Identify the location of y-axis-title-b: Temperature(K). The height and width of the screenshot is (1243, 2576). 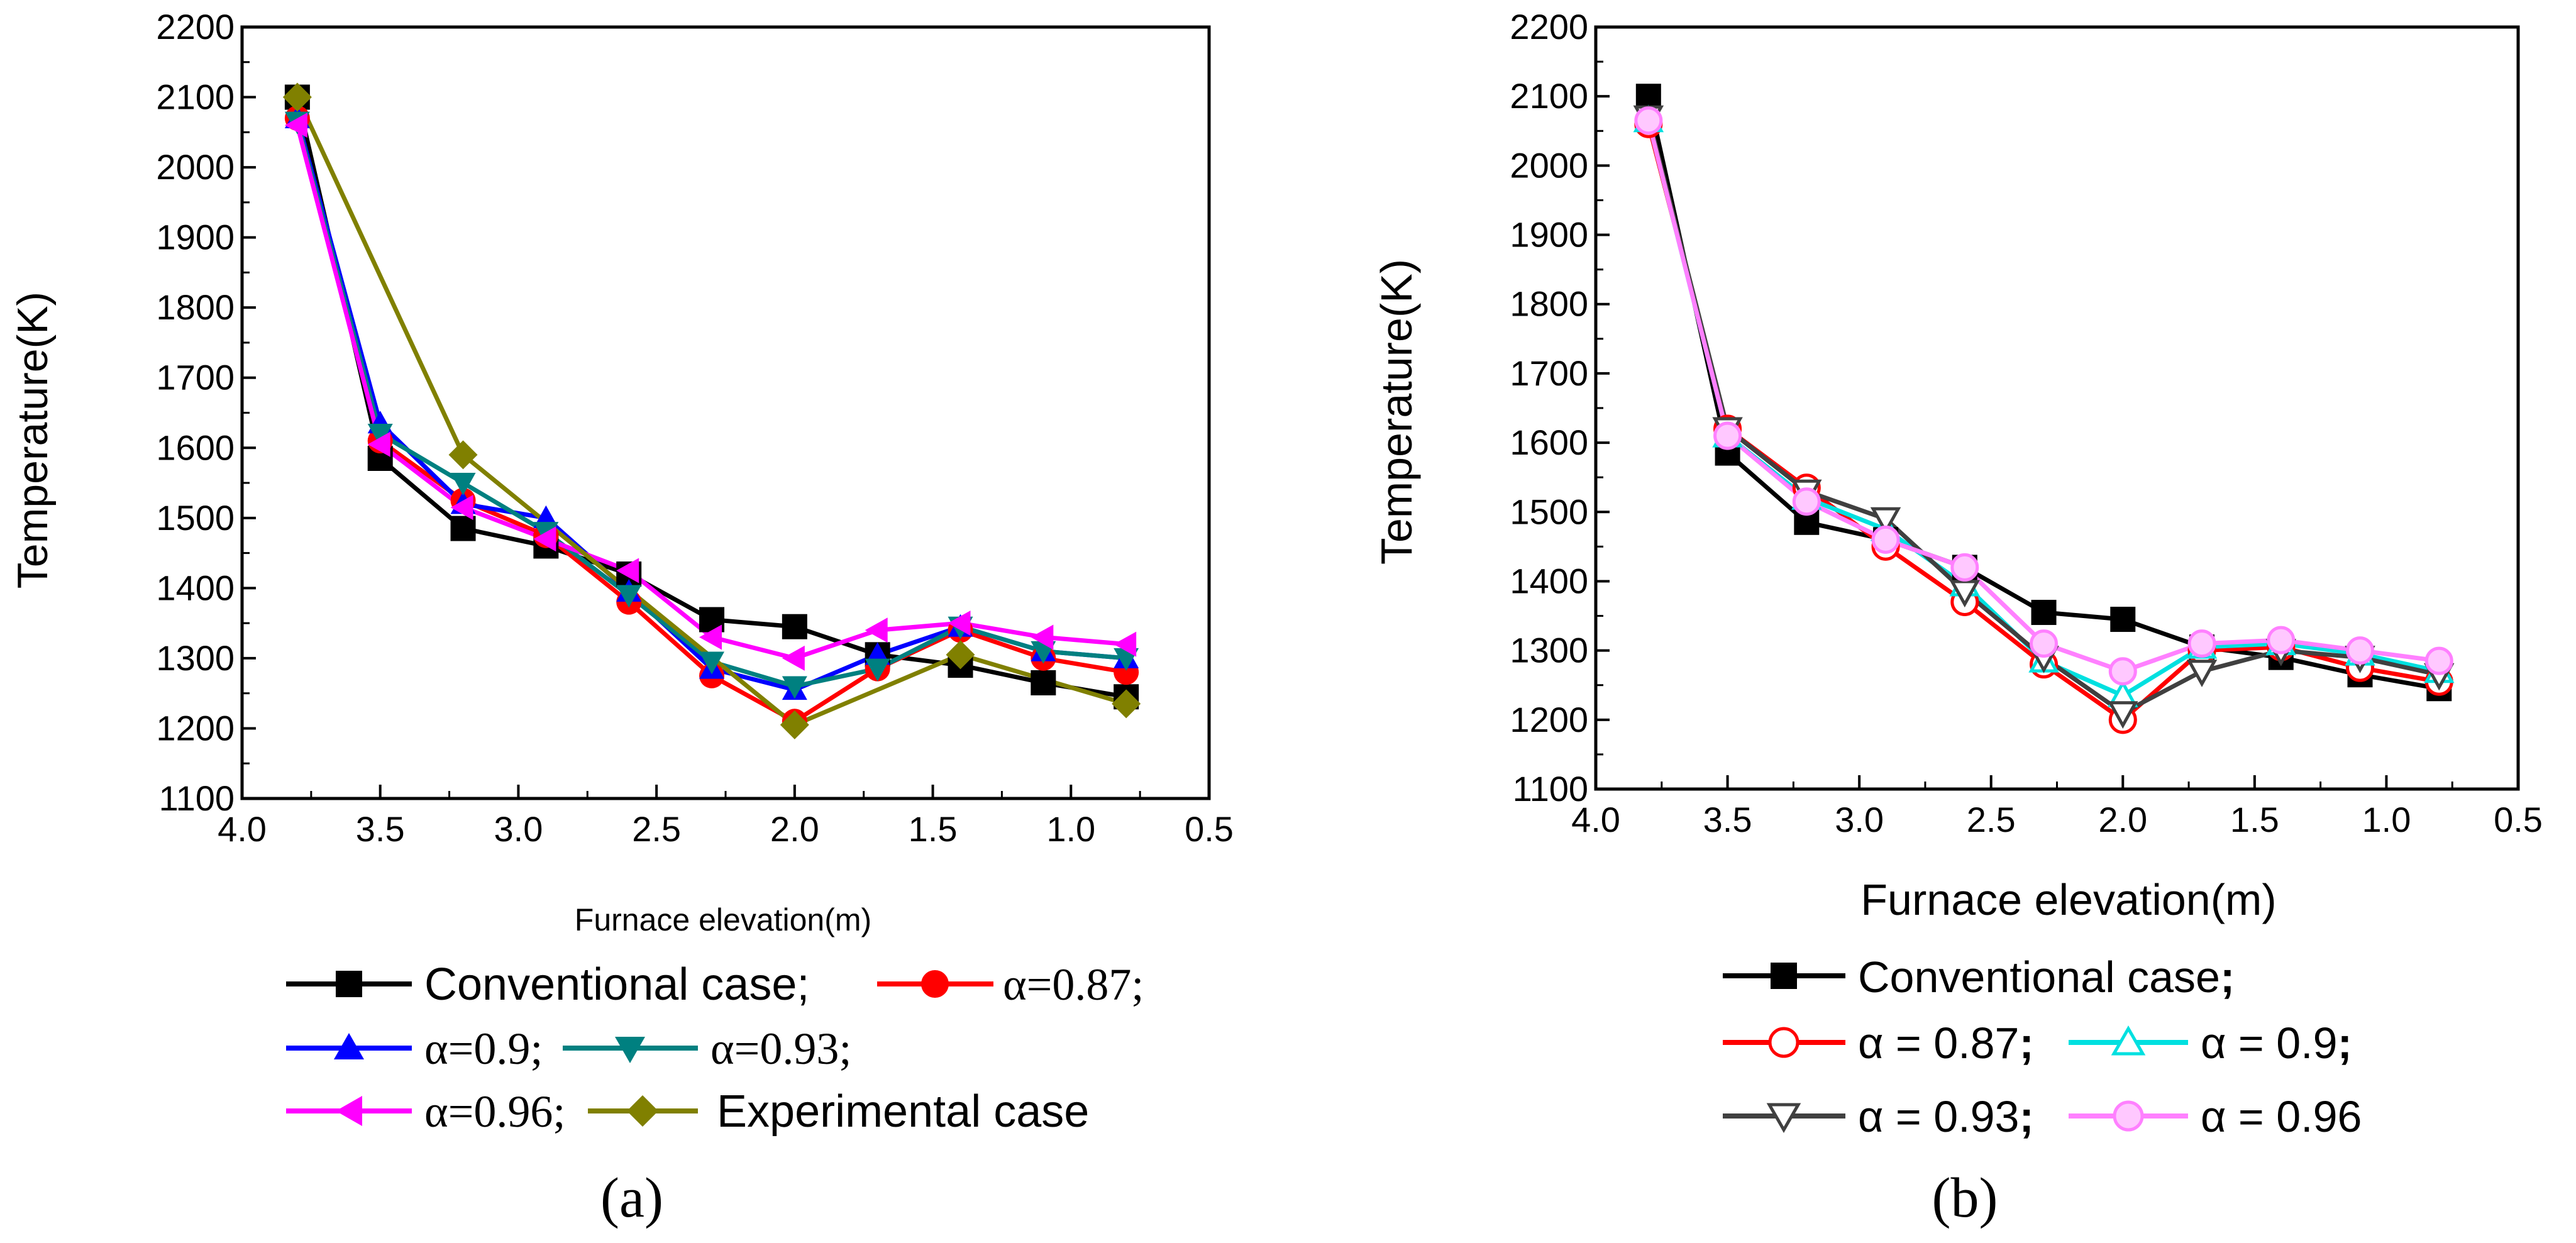
(1396, 412).